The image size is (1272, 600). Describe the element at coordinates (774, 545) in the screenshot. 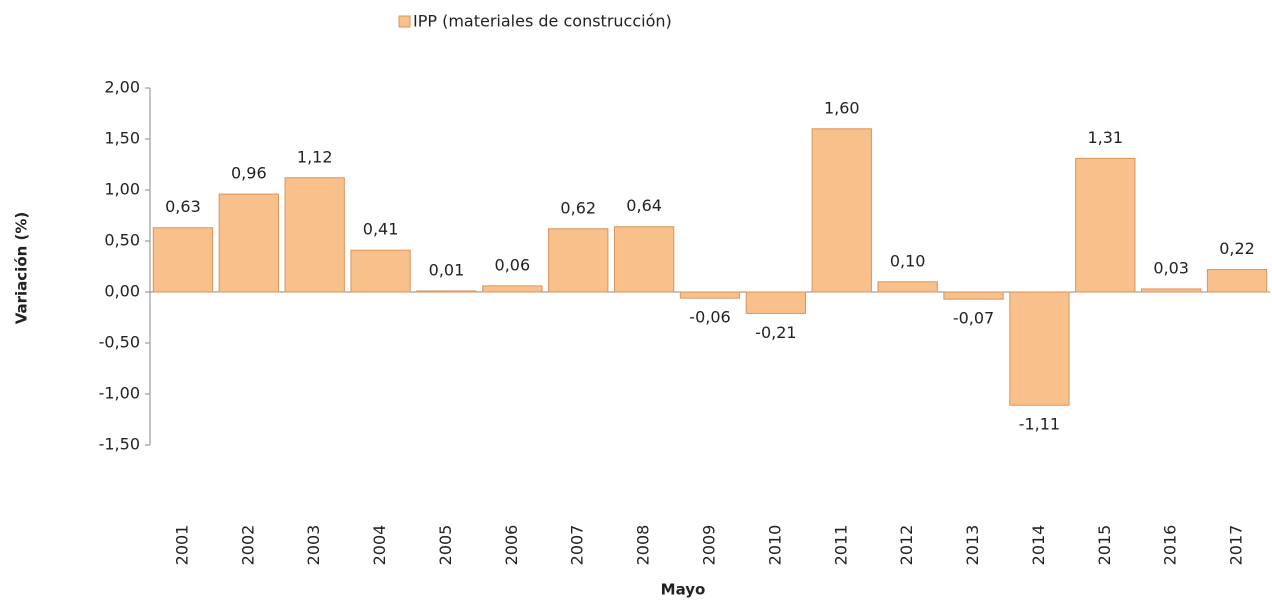

I see `x-tick-label: 2010` at that location.